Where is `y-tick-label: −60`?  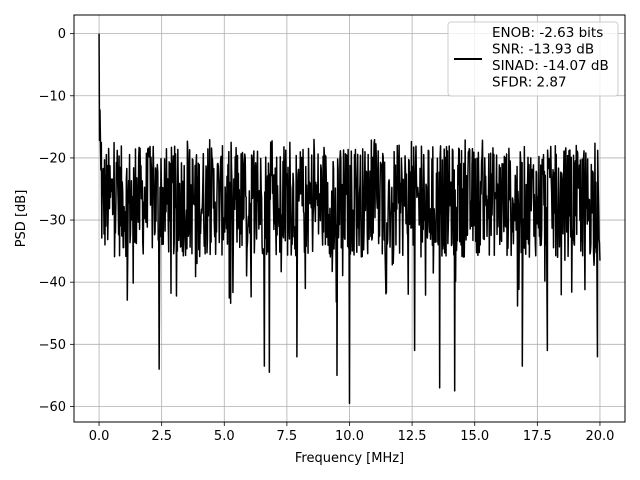 y-tick-label: −60 is located at coordinates (52, 407).